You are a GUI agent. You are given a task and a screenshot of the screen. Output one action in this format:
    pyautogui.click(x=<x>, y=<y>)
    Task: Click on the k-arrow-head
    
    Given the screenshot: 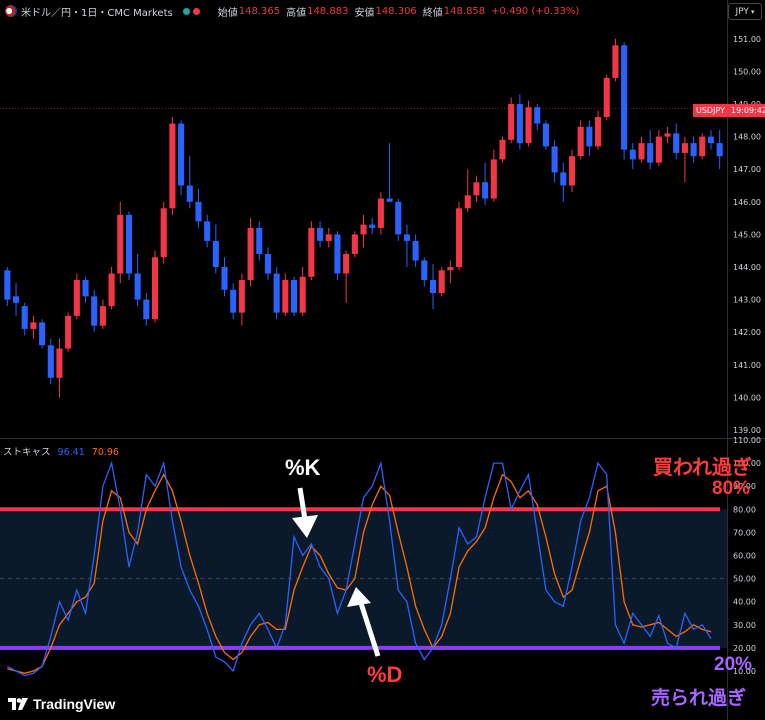 What is the action you would take?
    pyautogui.click(x=305, y=526)
    